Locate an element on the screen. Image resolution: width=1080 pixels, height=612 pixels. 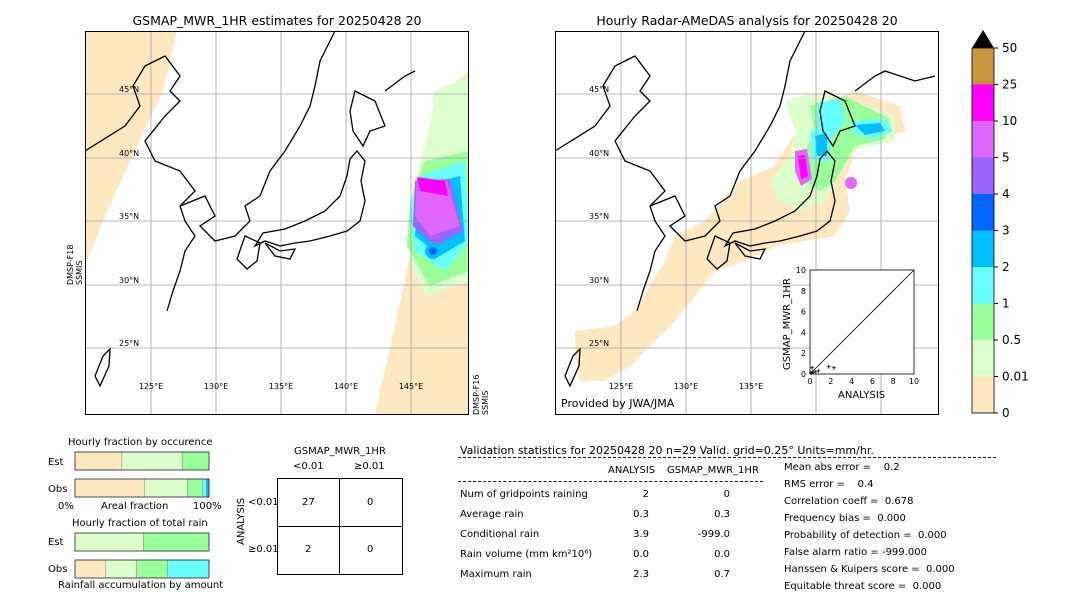
score-line: Frequency bias = 0.000 is located at coordinates (845, 518).